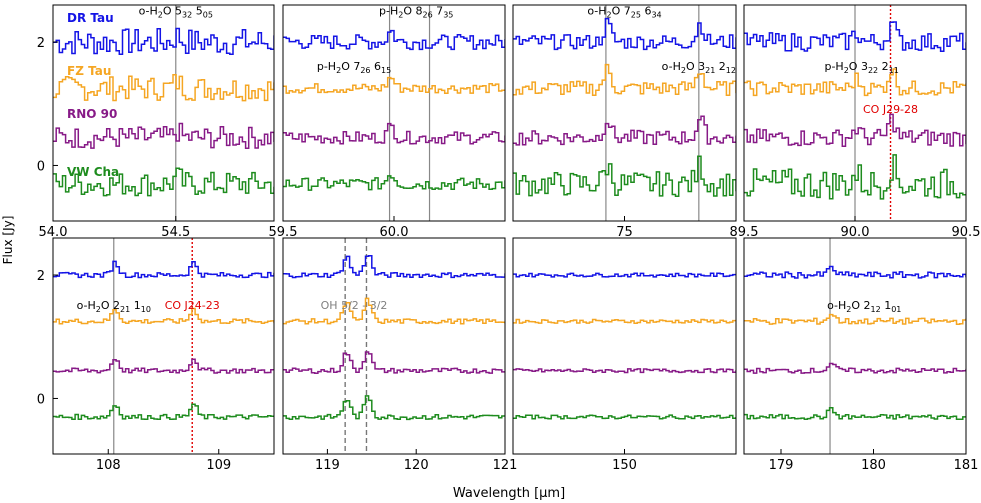 This screenshot has height=503, width=981. I want to click on series-dr-tau-p7, so click(624, 275).